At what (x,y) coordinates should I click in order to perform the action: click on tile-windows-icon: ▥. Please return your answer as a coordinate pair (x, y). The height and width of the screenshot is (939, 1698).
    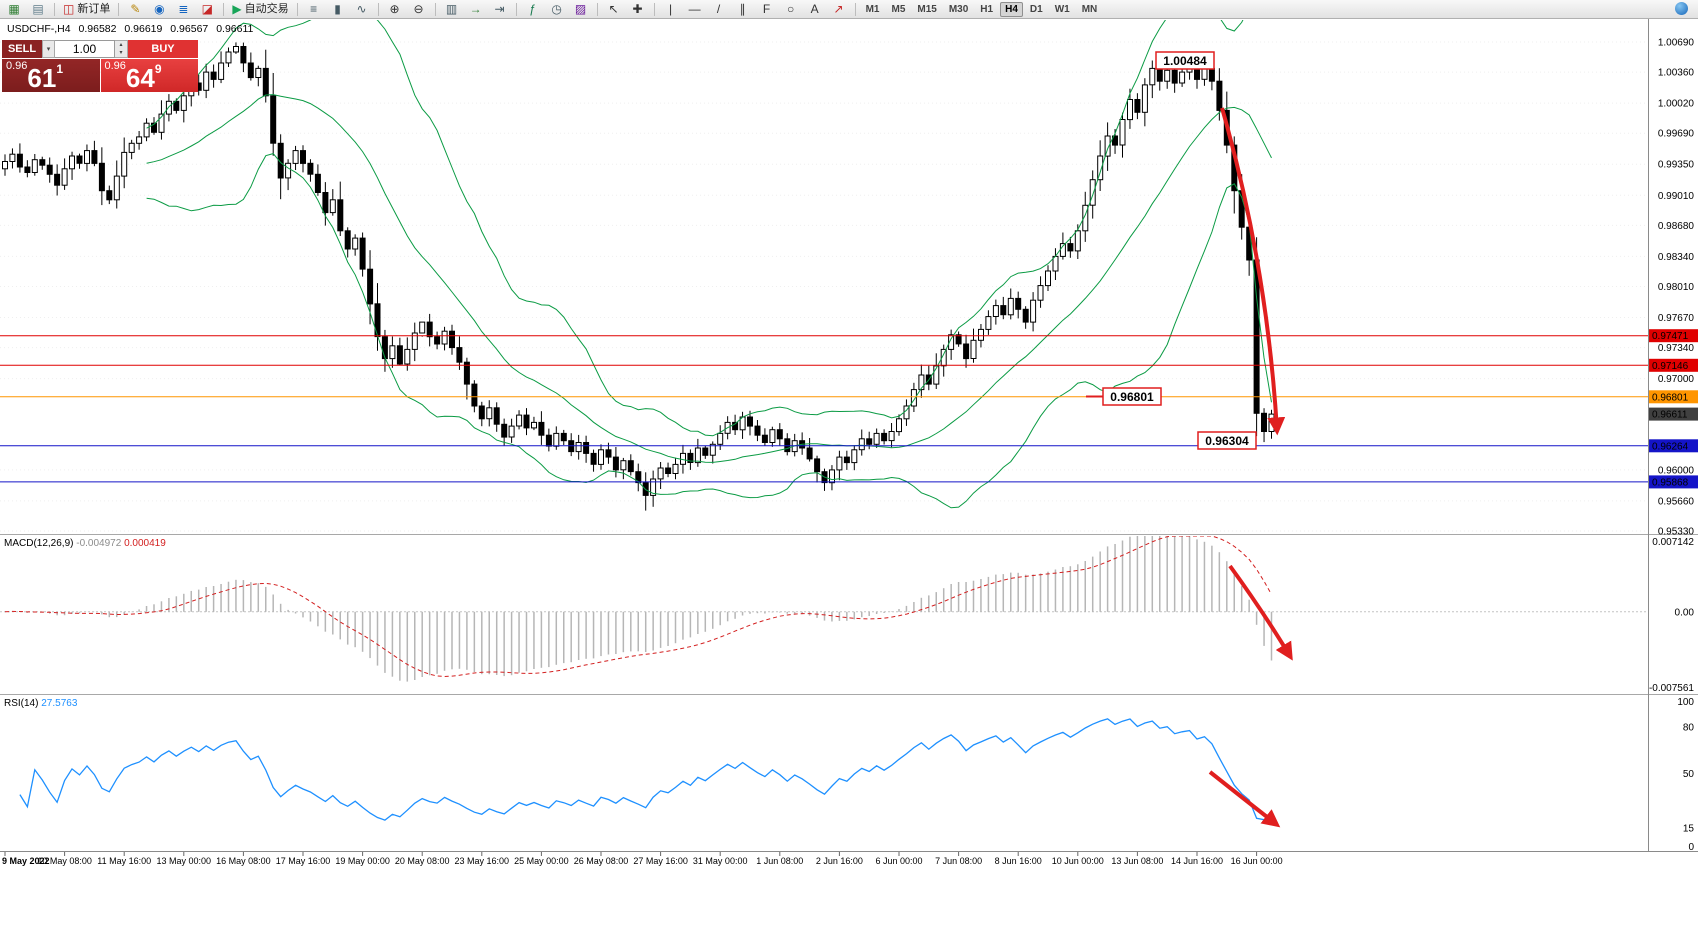
    Looking at the image, I should click on (452, 9).